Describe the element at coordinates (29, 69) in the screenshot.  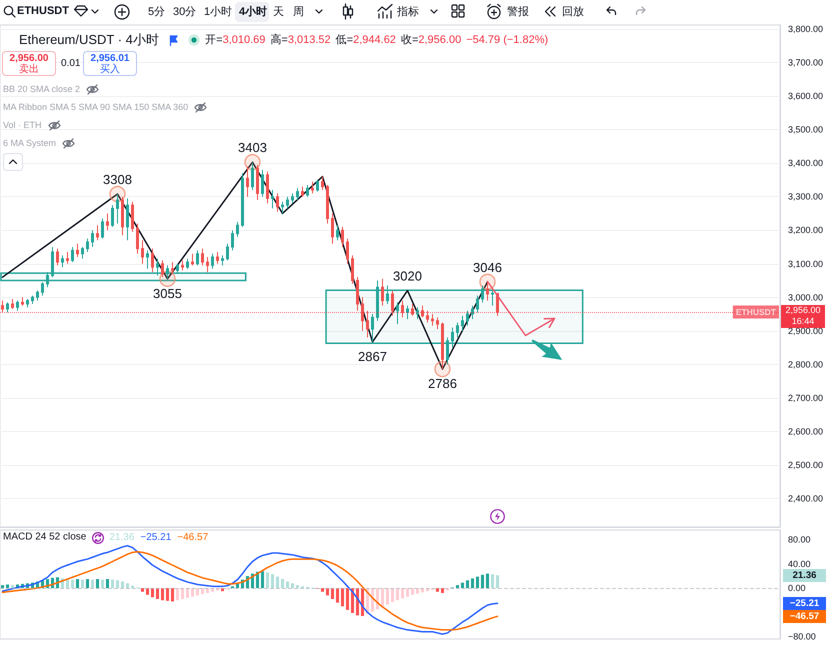
I see `annotation: 卖出` at that location.